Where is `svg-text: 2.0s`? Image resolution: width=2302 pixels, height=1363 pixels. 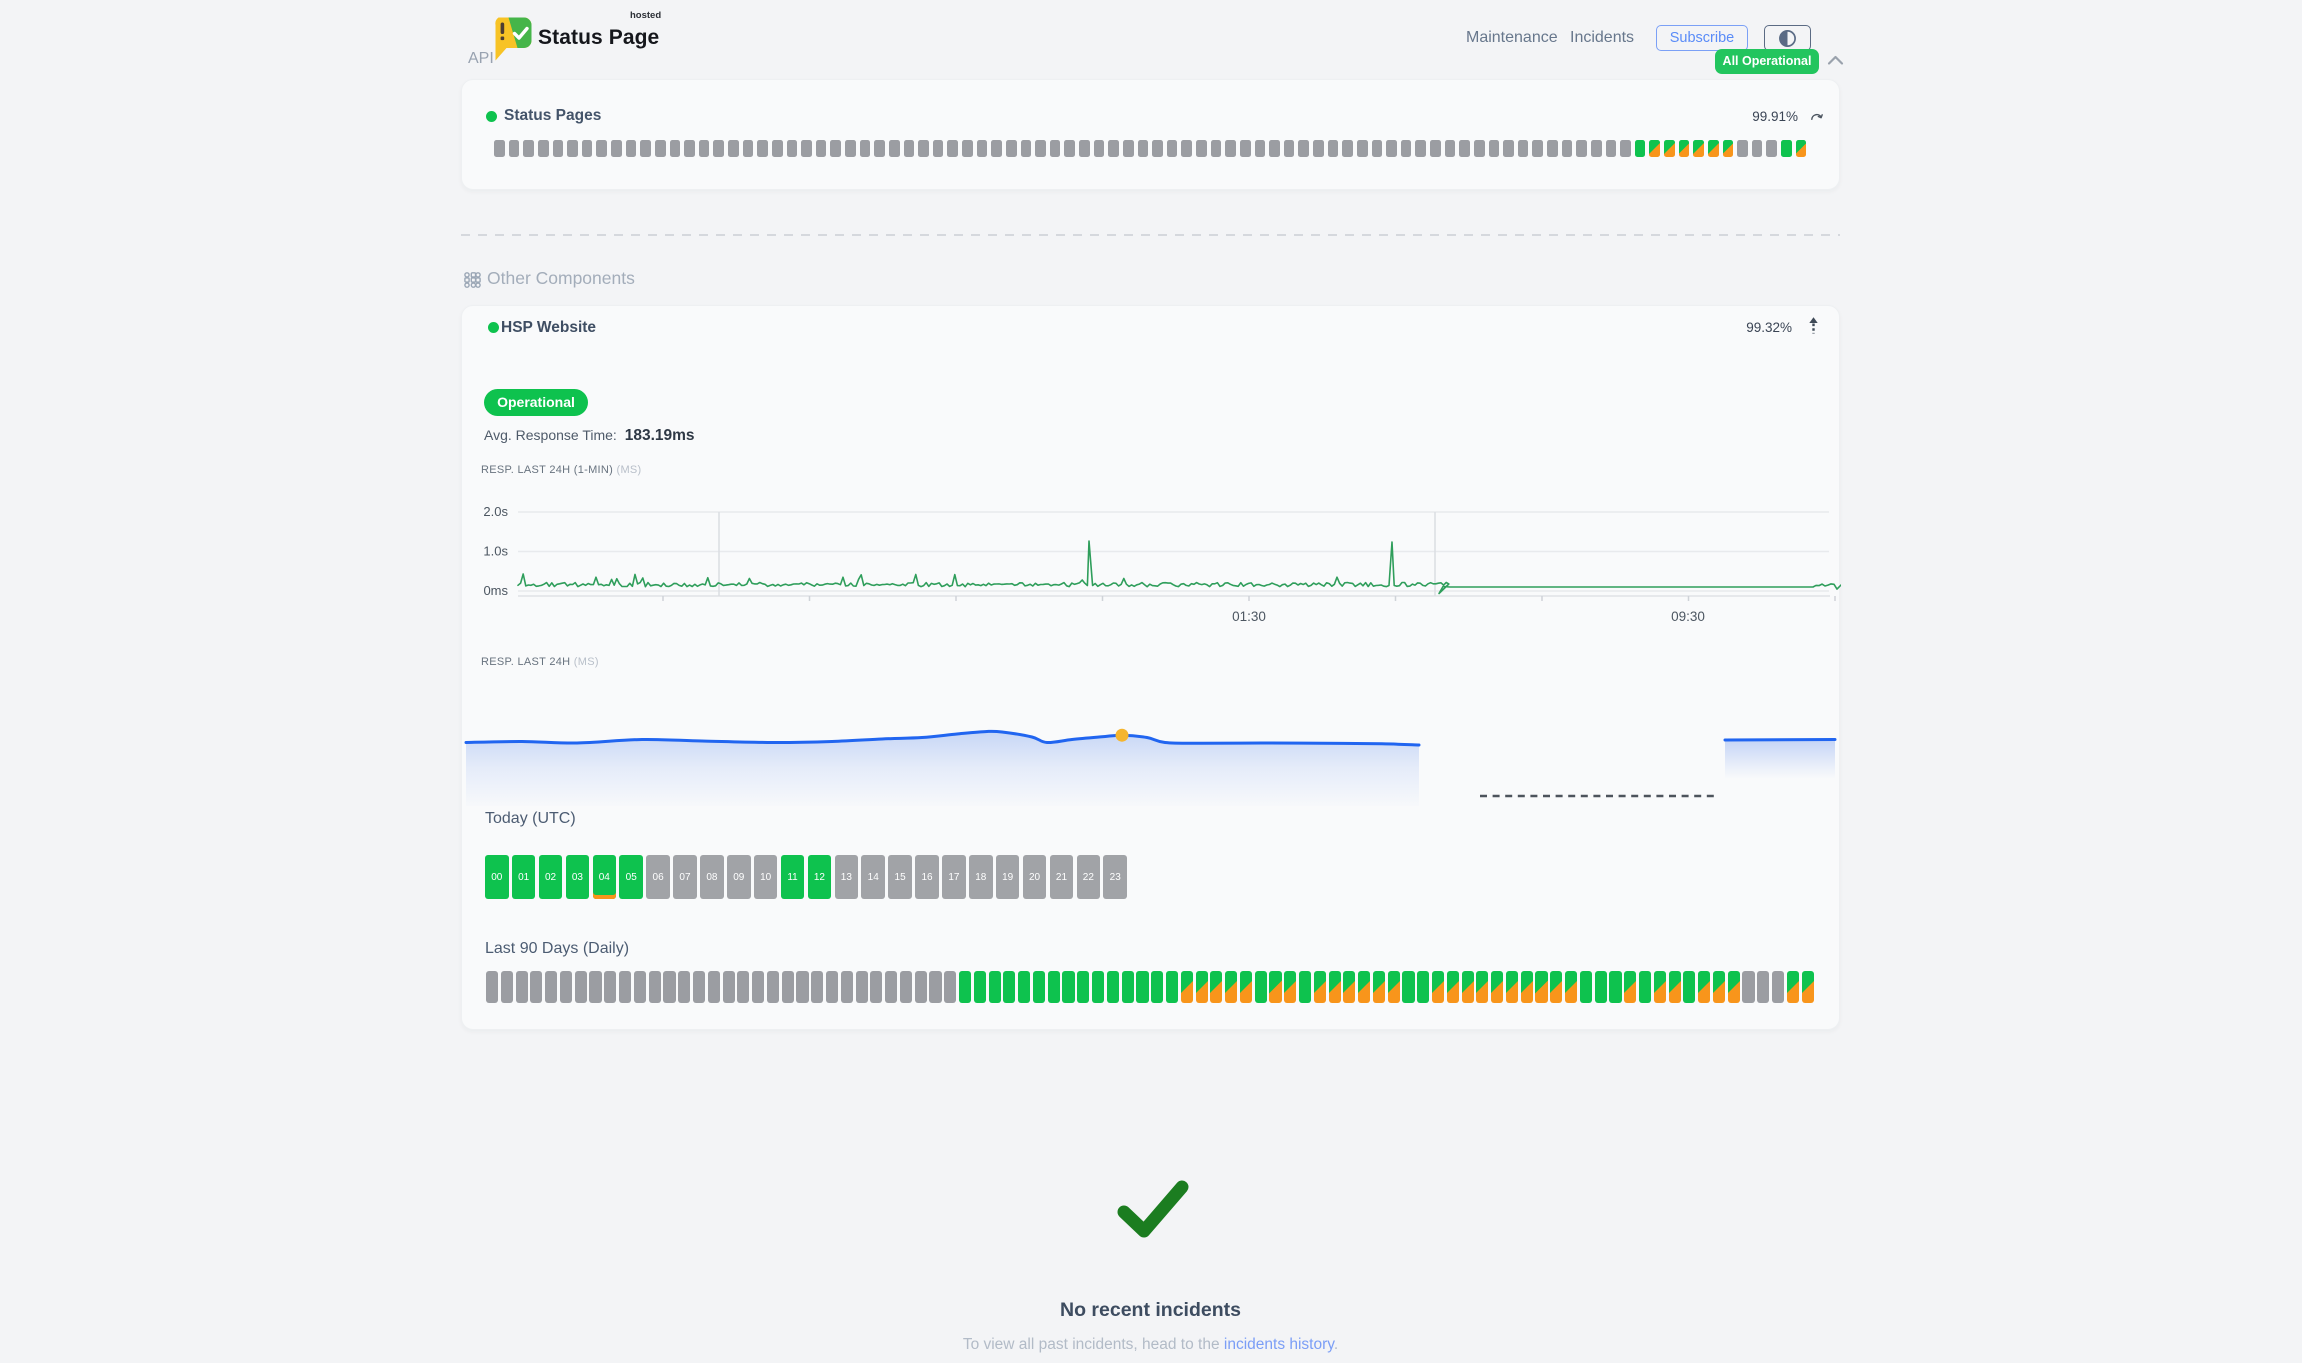
svg-text: 2.0s is located at coordinates (495, 511).